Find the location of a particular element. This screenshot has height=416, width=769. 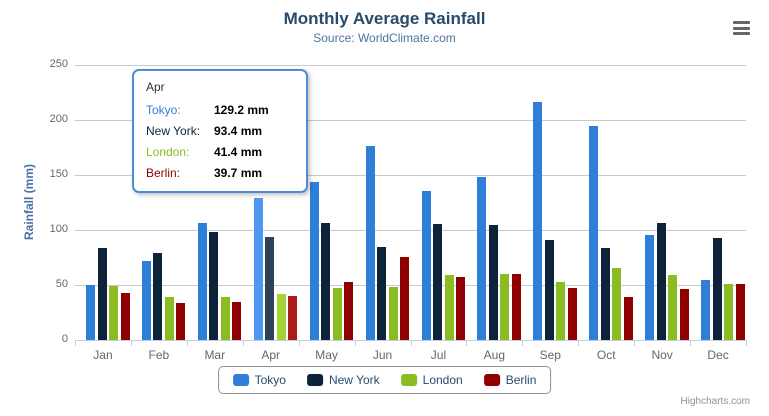

bar-new-york-apr is located at coordinates (270, 288).